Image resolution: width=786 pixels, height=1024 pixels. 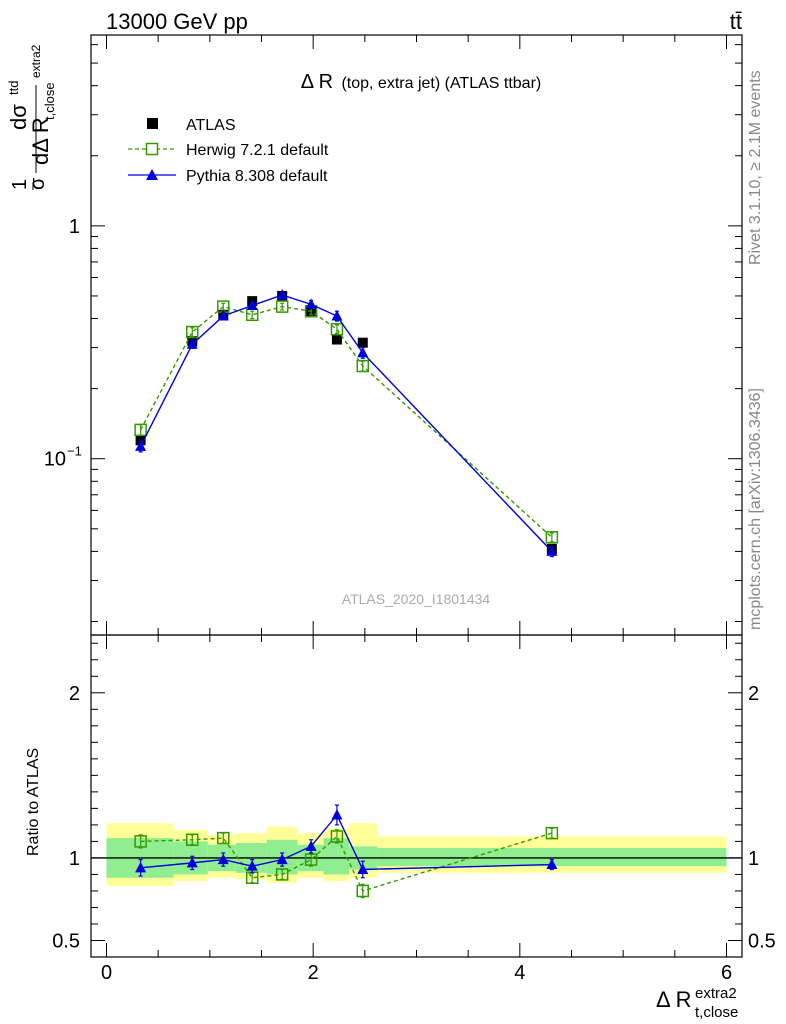 What do you see at coordinates (257, 150) in the screenshot?
I see `legend-label-herwig: Herwig 7.2.1 default` at bounding box center [257, 150].